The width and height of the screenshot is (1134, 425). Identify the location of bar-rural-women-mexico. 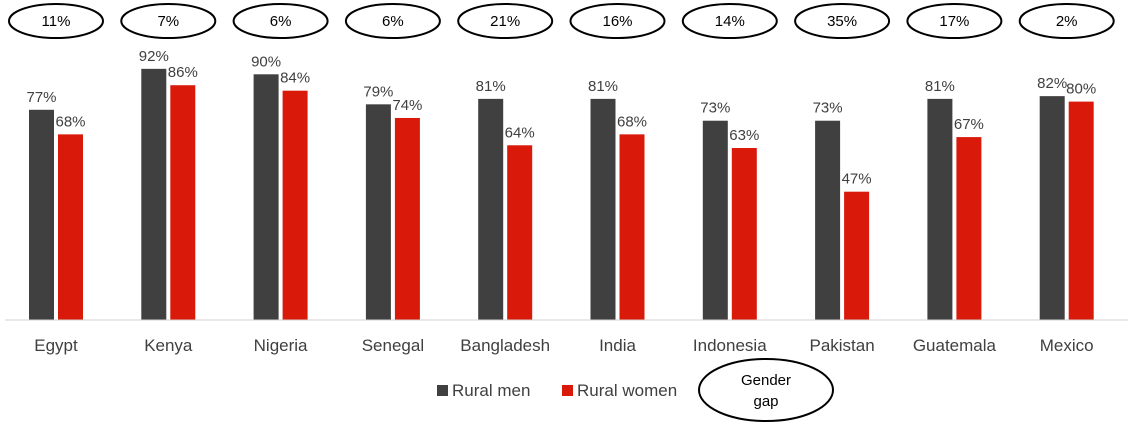
(1081, 210).